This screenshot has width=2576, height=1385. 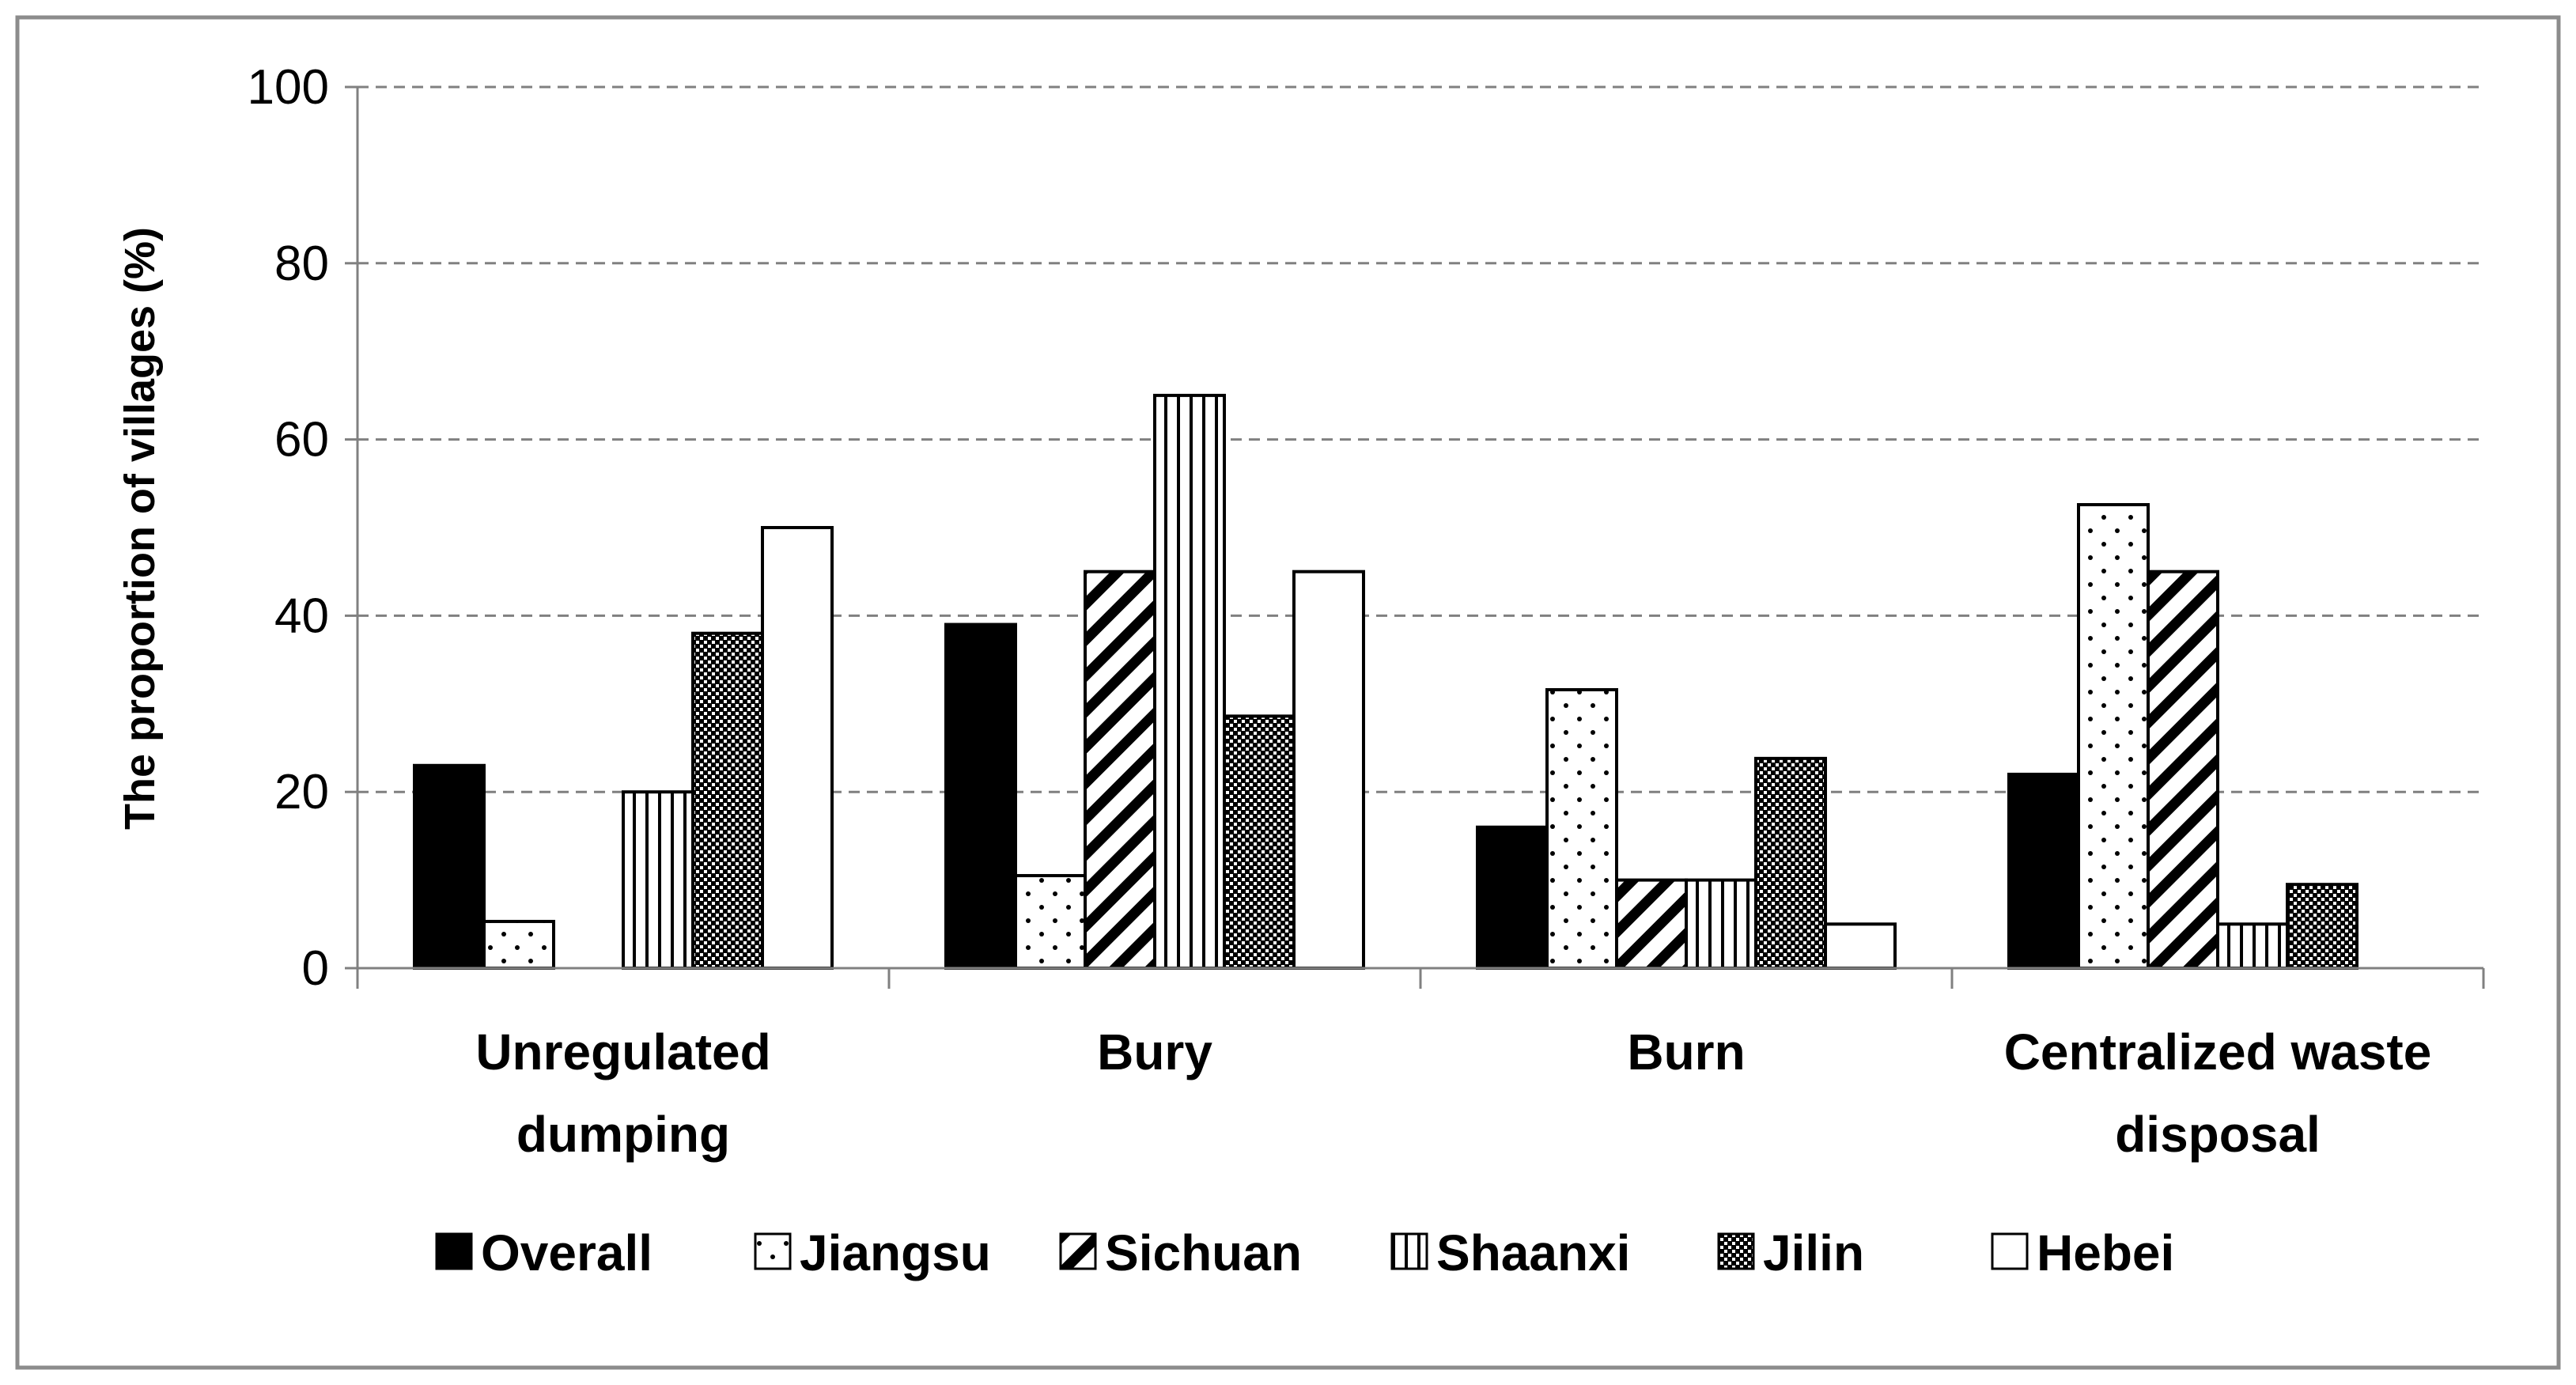 I want to click on x-category-label: Unregulated, so click(x=622, y=1052).